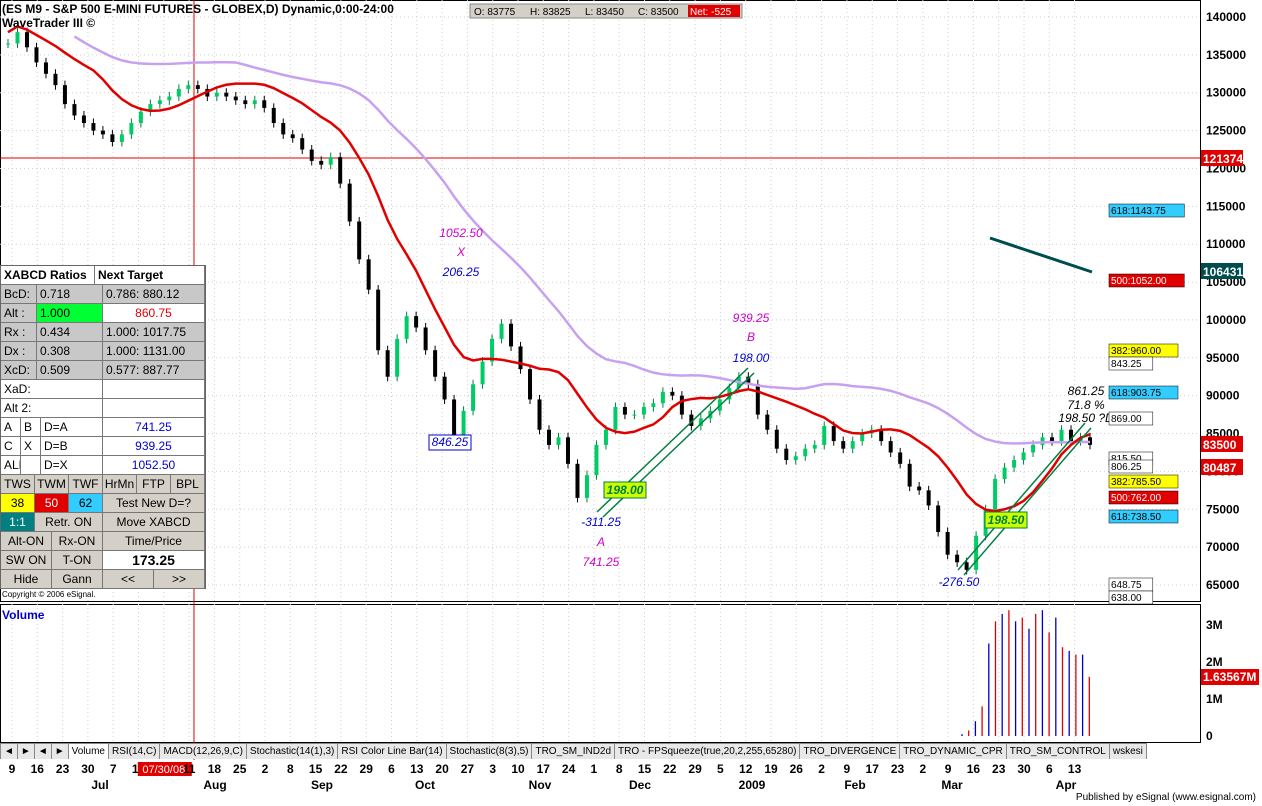 This screenshot has width=1262, height=806. Describe the element at coordinates (771, 769) in the screenshot. I see `x-tick-label: 19` at that location.